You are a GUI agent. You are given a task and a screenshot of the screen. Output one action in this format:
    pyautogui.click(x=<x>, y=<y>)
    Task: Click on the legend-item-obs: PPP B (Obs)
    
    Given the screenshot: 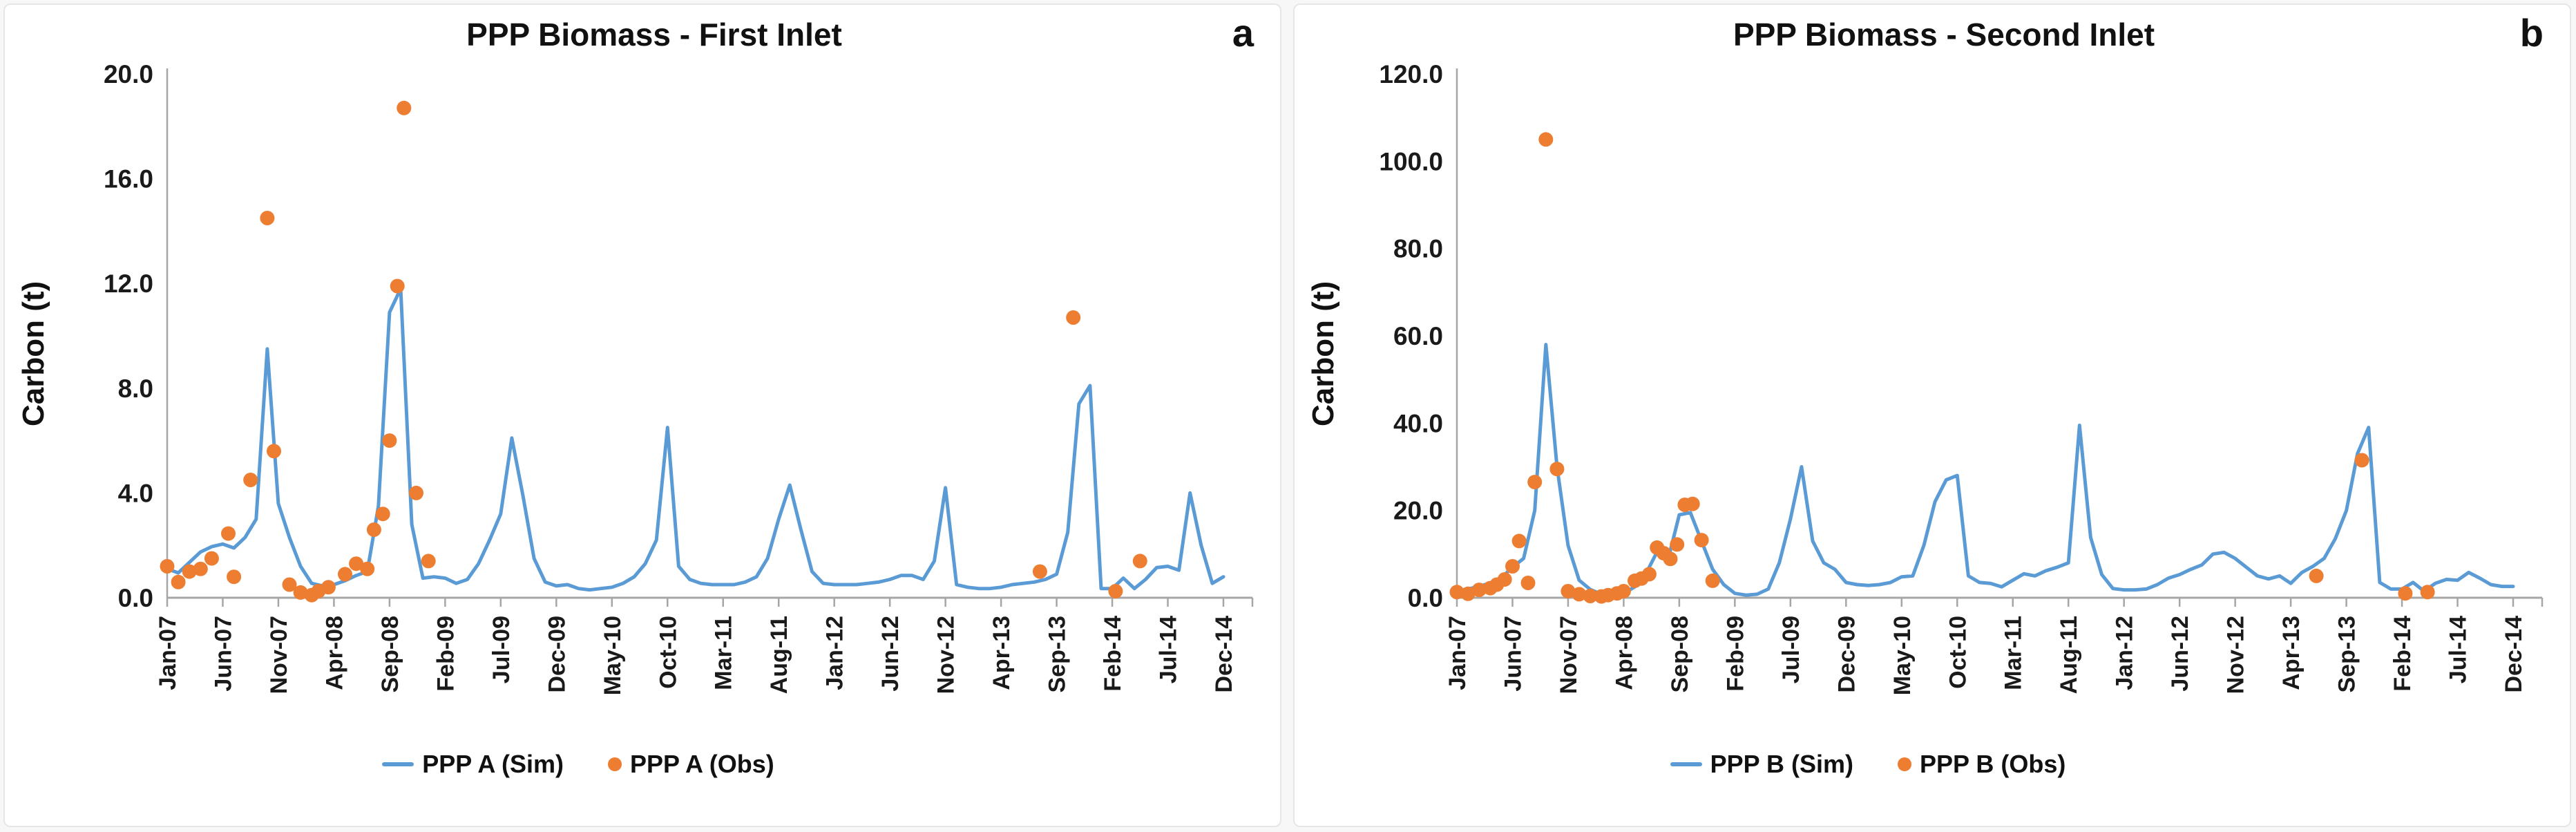 What is the action you would take?
    pyautogui.click(x=1981, y=764)
    